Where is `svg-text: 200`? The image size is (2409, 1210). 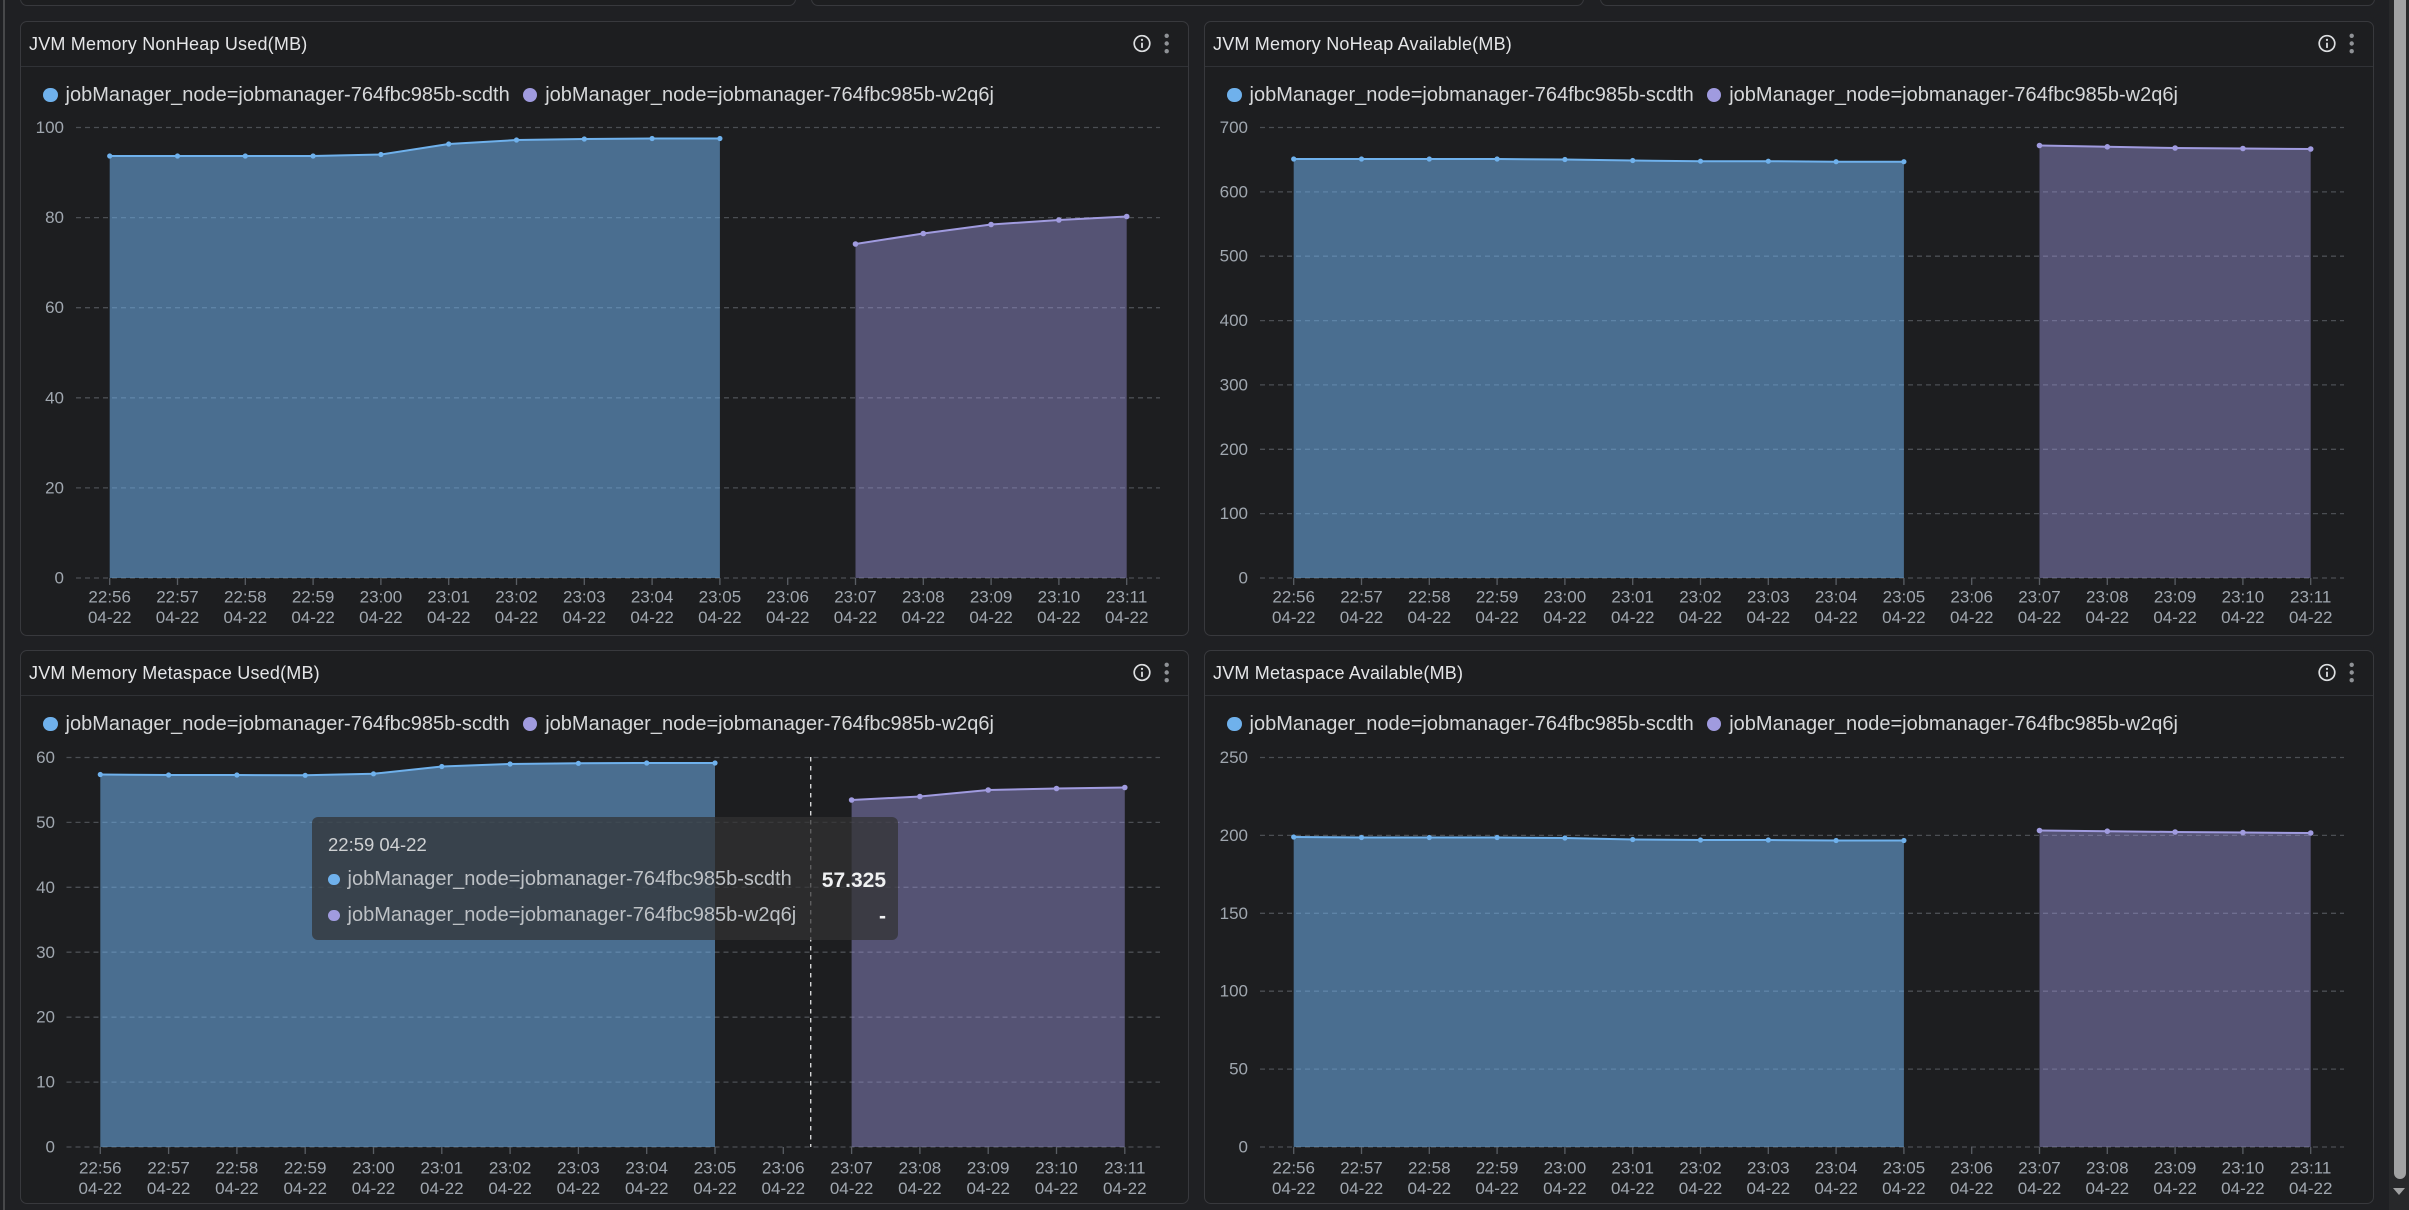
svg-text: 200 is located at coordinates (1234, 449).